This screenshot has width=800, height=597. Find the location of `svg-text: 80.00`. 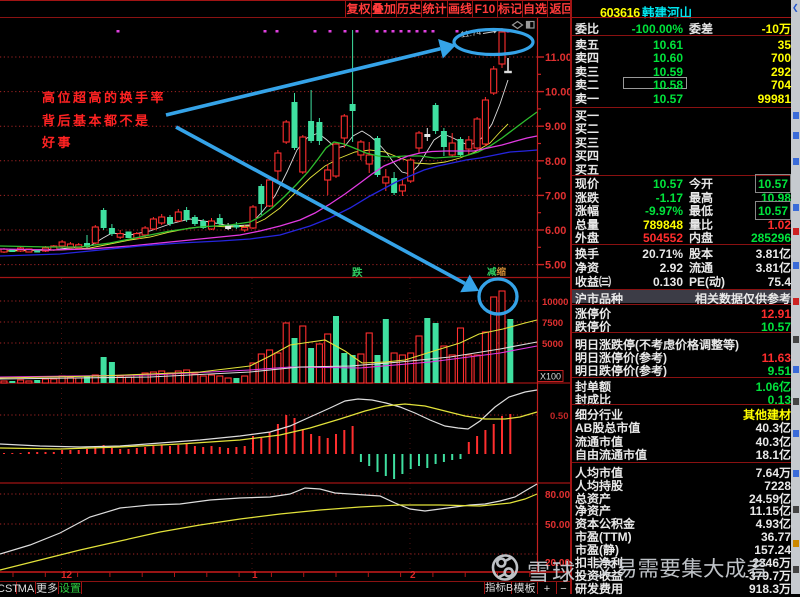

svg-text: 80.00 is located at coordinates (557, 493).